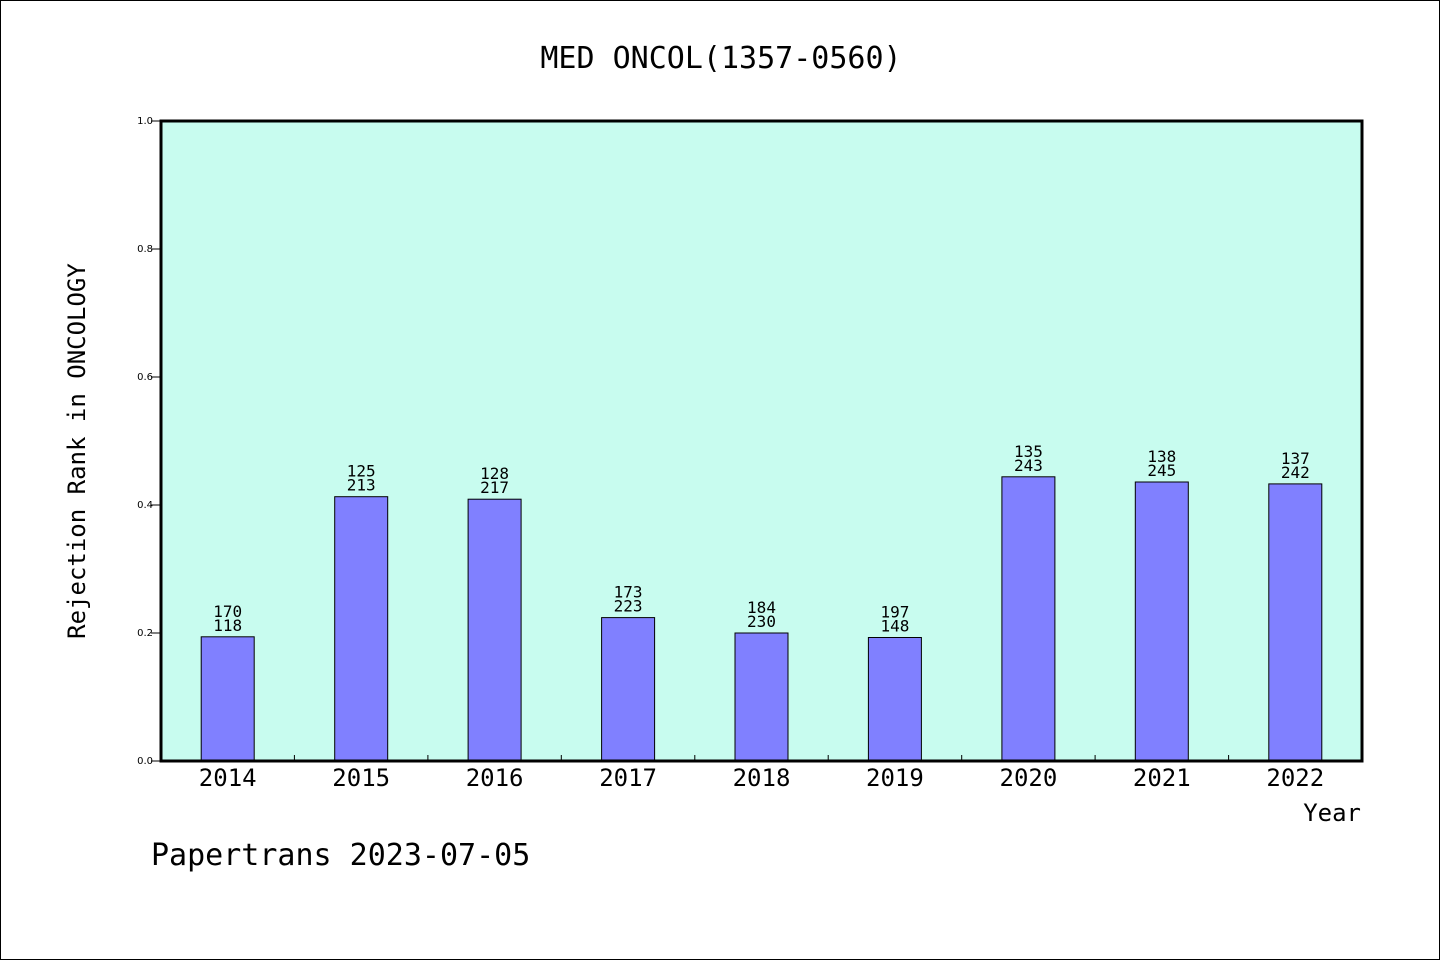 The height and width of the screenshot is (961, 1440). What do you see at coordinates (228, 778) in the screenshot?
I see `x-tick-label: 2014` at bounding box center [228, 778].